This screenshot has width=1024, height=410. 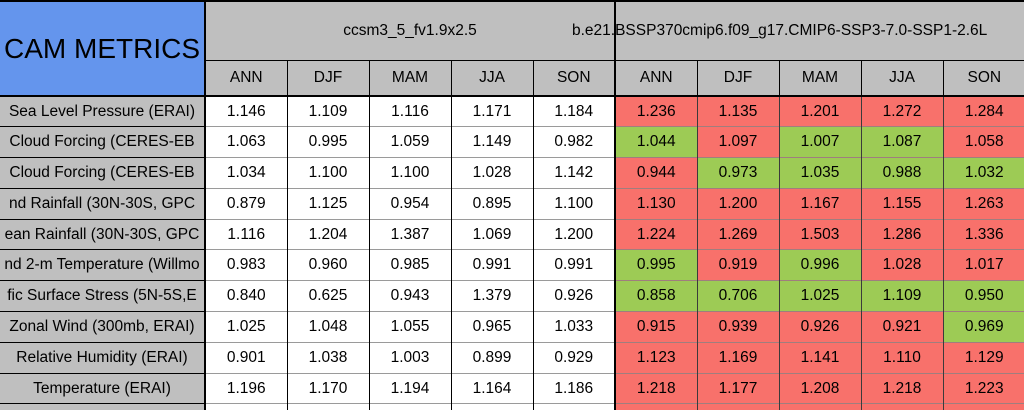 What do you see at coordinates (983, 296) in the screenshot?
I see `comparison-value-cell: 0.950` at bounding box center [983, 296].